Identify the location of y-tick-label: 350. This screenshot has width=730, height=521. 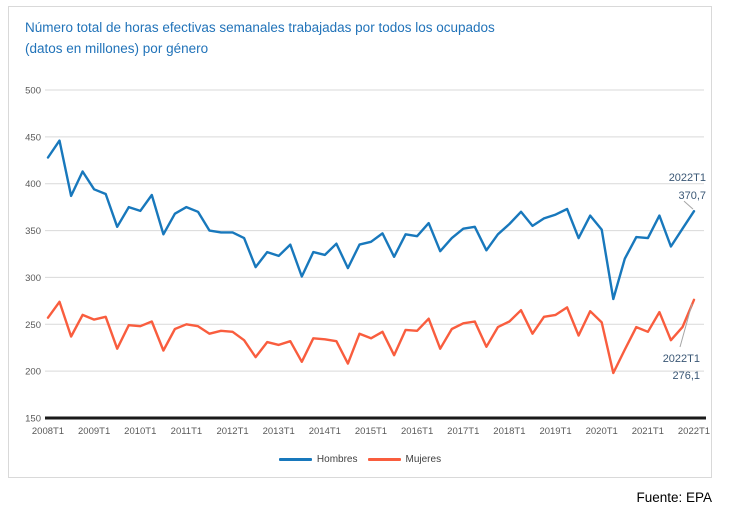
(33, 231).